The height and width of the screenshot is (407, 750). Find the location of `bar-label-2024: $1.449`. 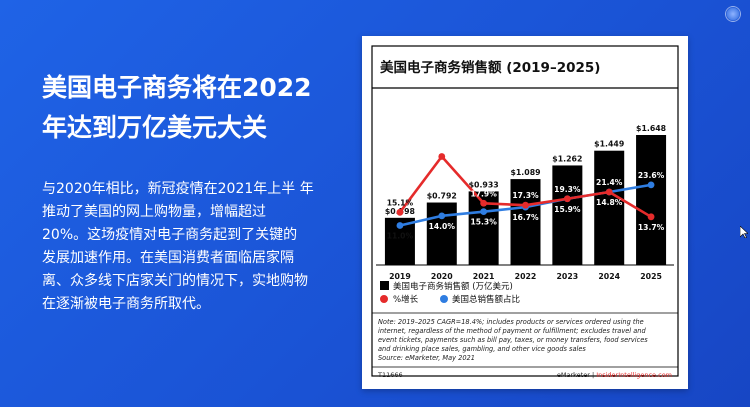

bar-label-2024: $1.449 is located at coordinates (609, 144).